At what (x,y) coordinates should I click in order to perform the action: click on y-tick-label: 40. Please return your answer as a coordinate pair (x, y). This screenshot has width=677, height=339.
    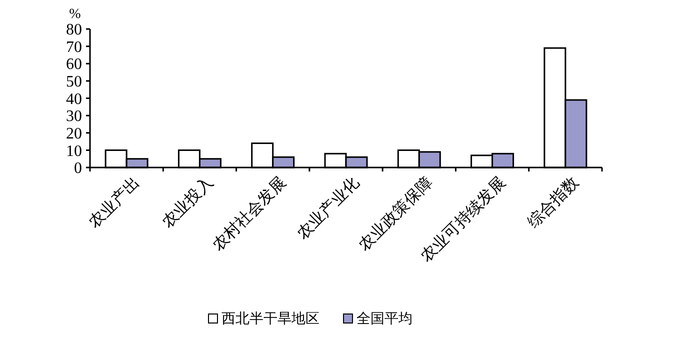
    Looking at the image, I should click on (74, 99).